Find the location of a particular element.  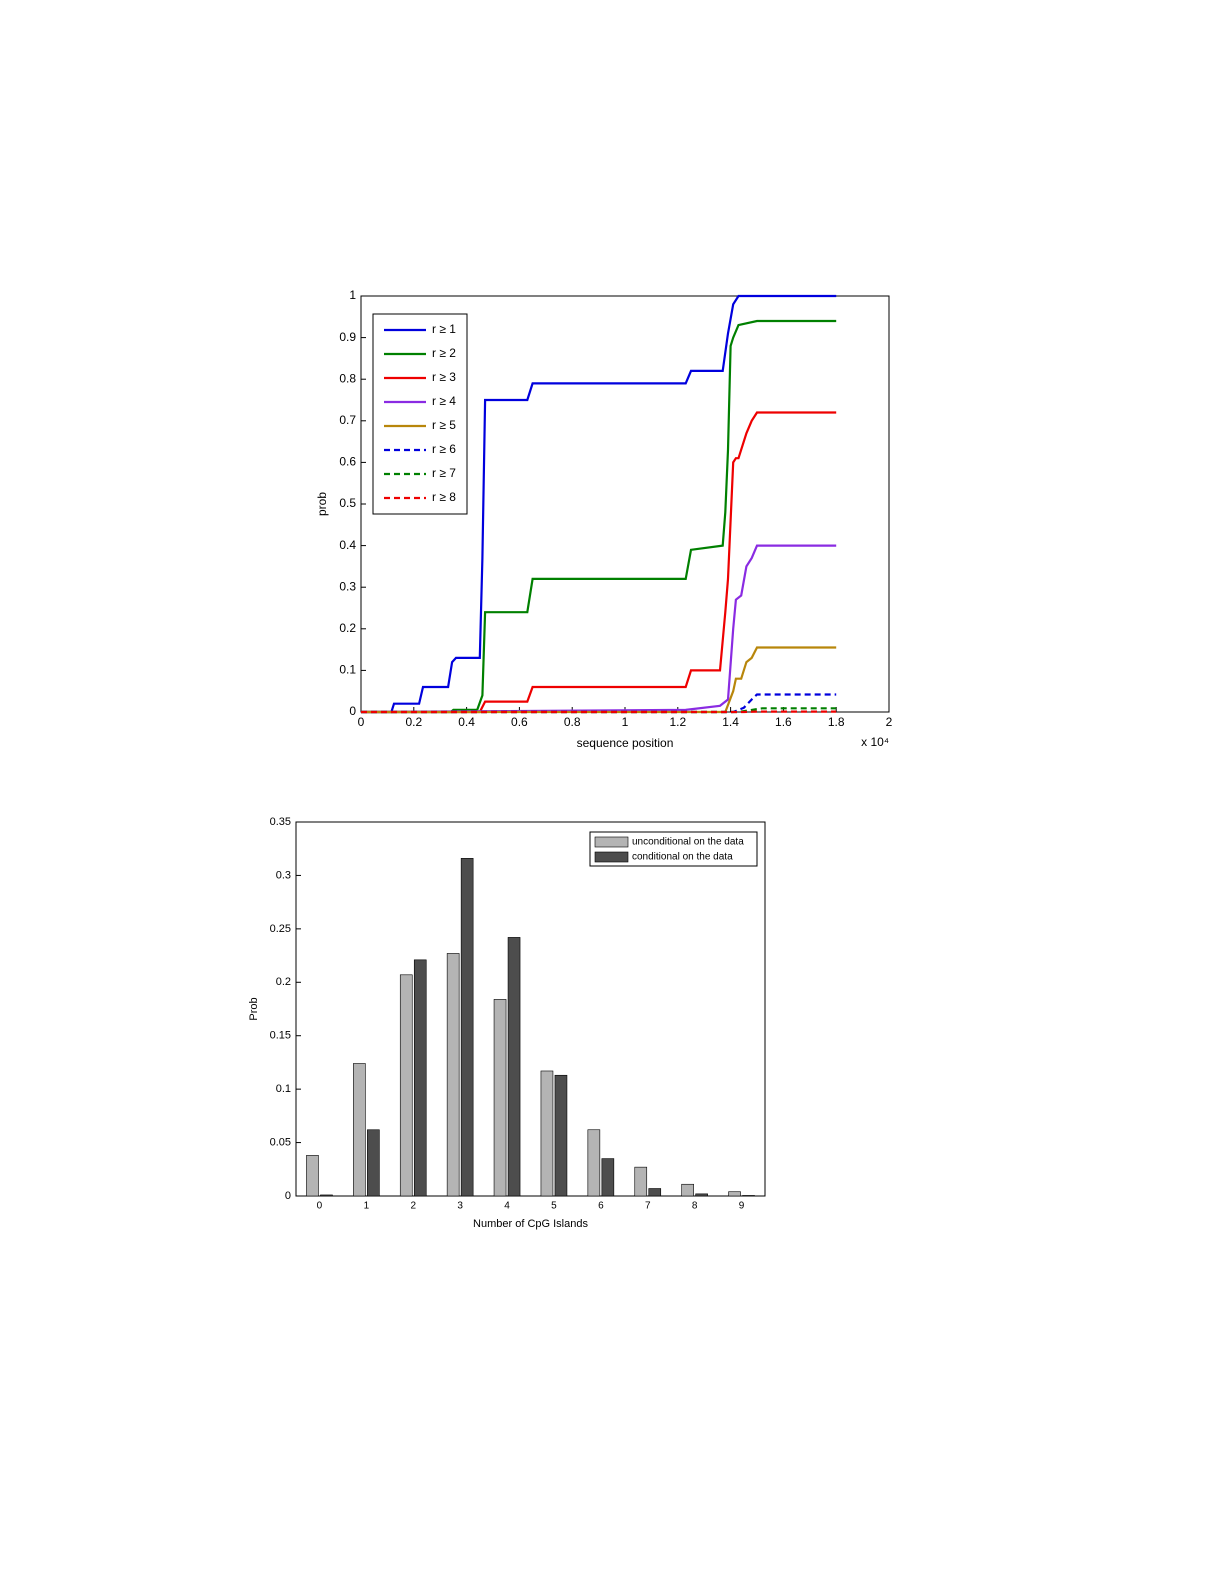

y-tick-label: 0.6 is located at coordinates (347, 462).